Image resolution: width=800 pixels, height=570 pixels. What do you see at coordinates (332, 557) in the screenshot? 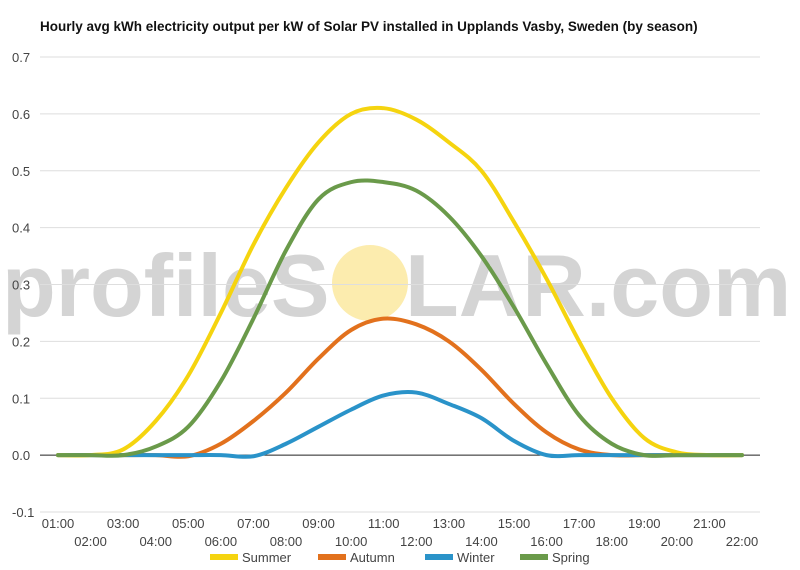
I see `legend-swatch-autumn` at bounding box center [332, 557].